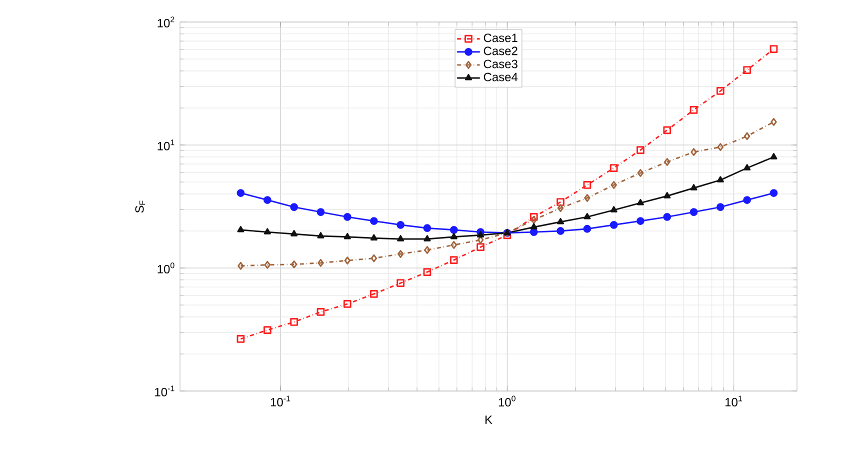 The width and height of the screenshot is (860, 474). Describe the element at coordinates (501, 38) in the screenshot. I see `legend-label: Case1` at that location.